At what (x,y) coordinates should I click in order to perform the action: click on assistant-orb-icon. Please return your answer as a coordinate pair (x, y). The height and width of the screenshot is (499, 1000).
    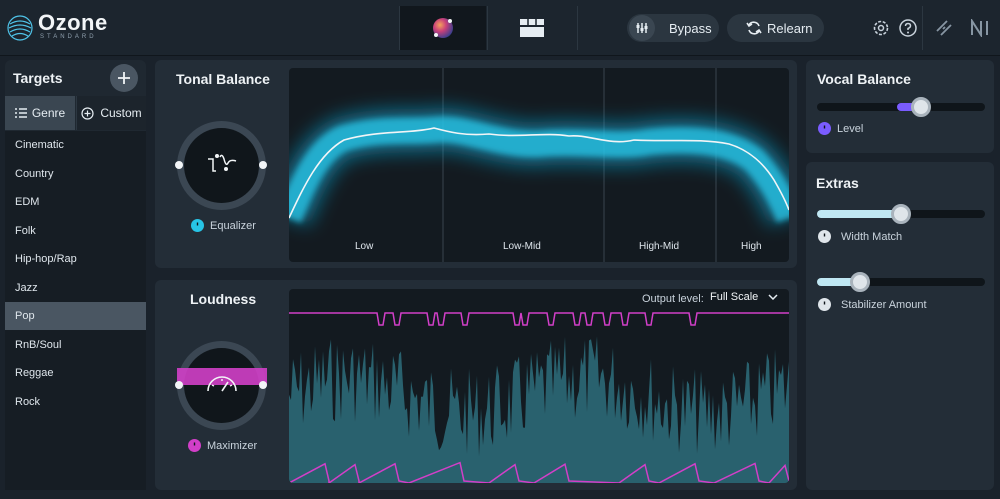
    Looking at the image, I should click on (443, 28).